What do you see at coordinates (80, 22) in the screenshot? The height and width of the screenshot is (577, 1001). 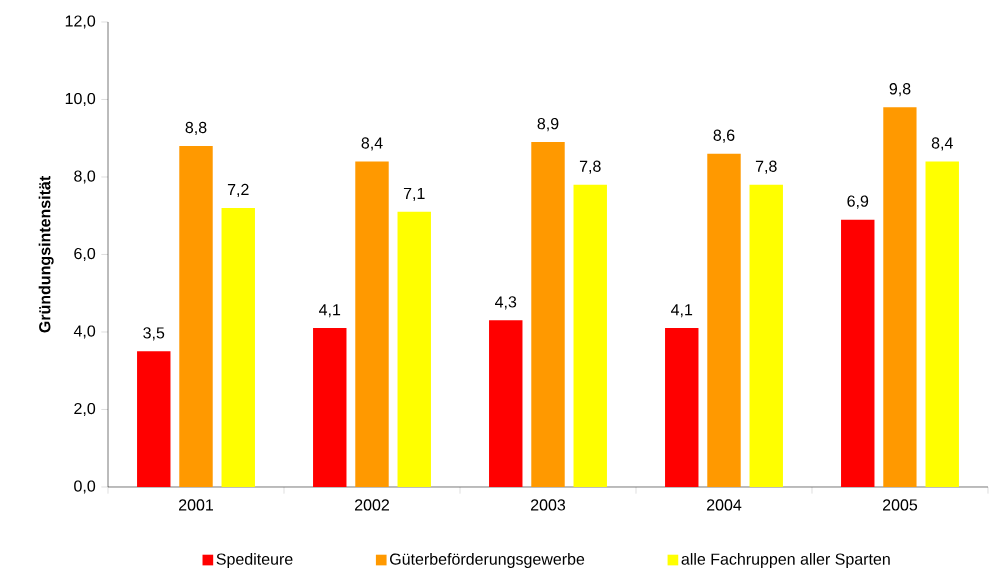 I see `y-tick-label: 12,0` at bounding box center [80, 22].